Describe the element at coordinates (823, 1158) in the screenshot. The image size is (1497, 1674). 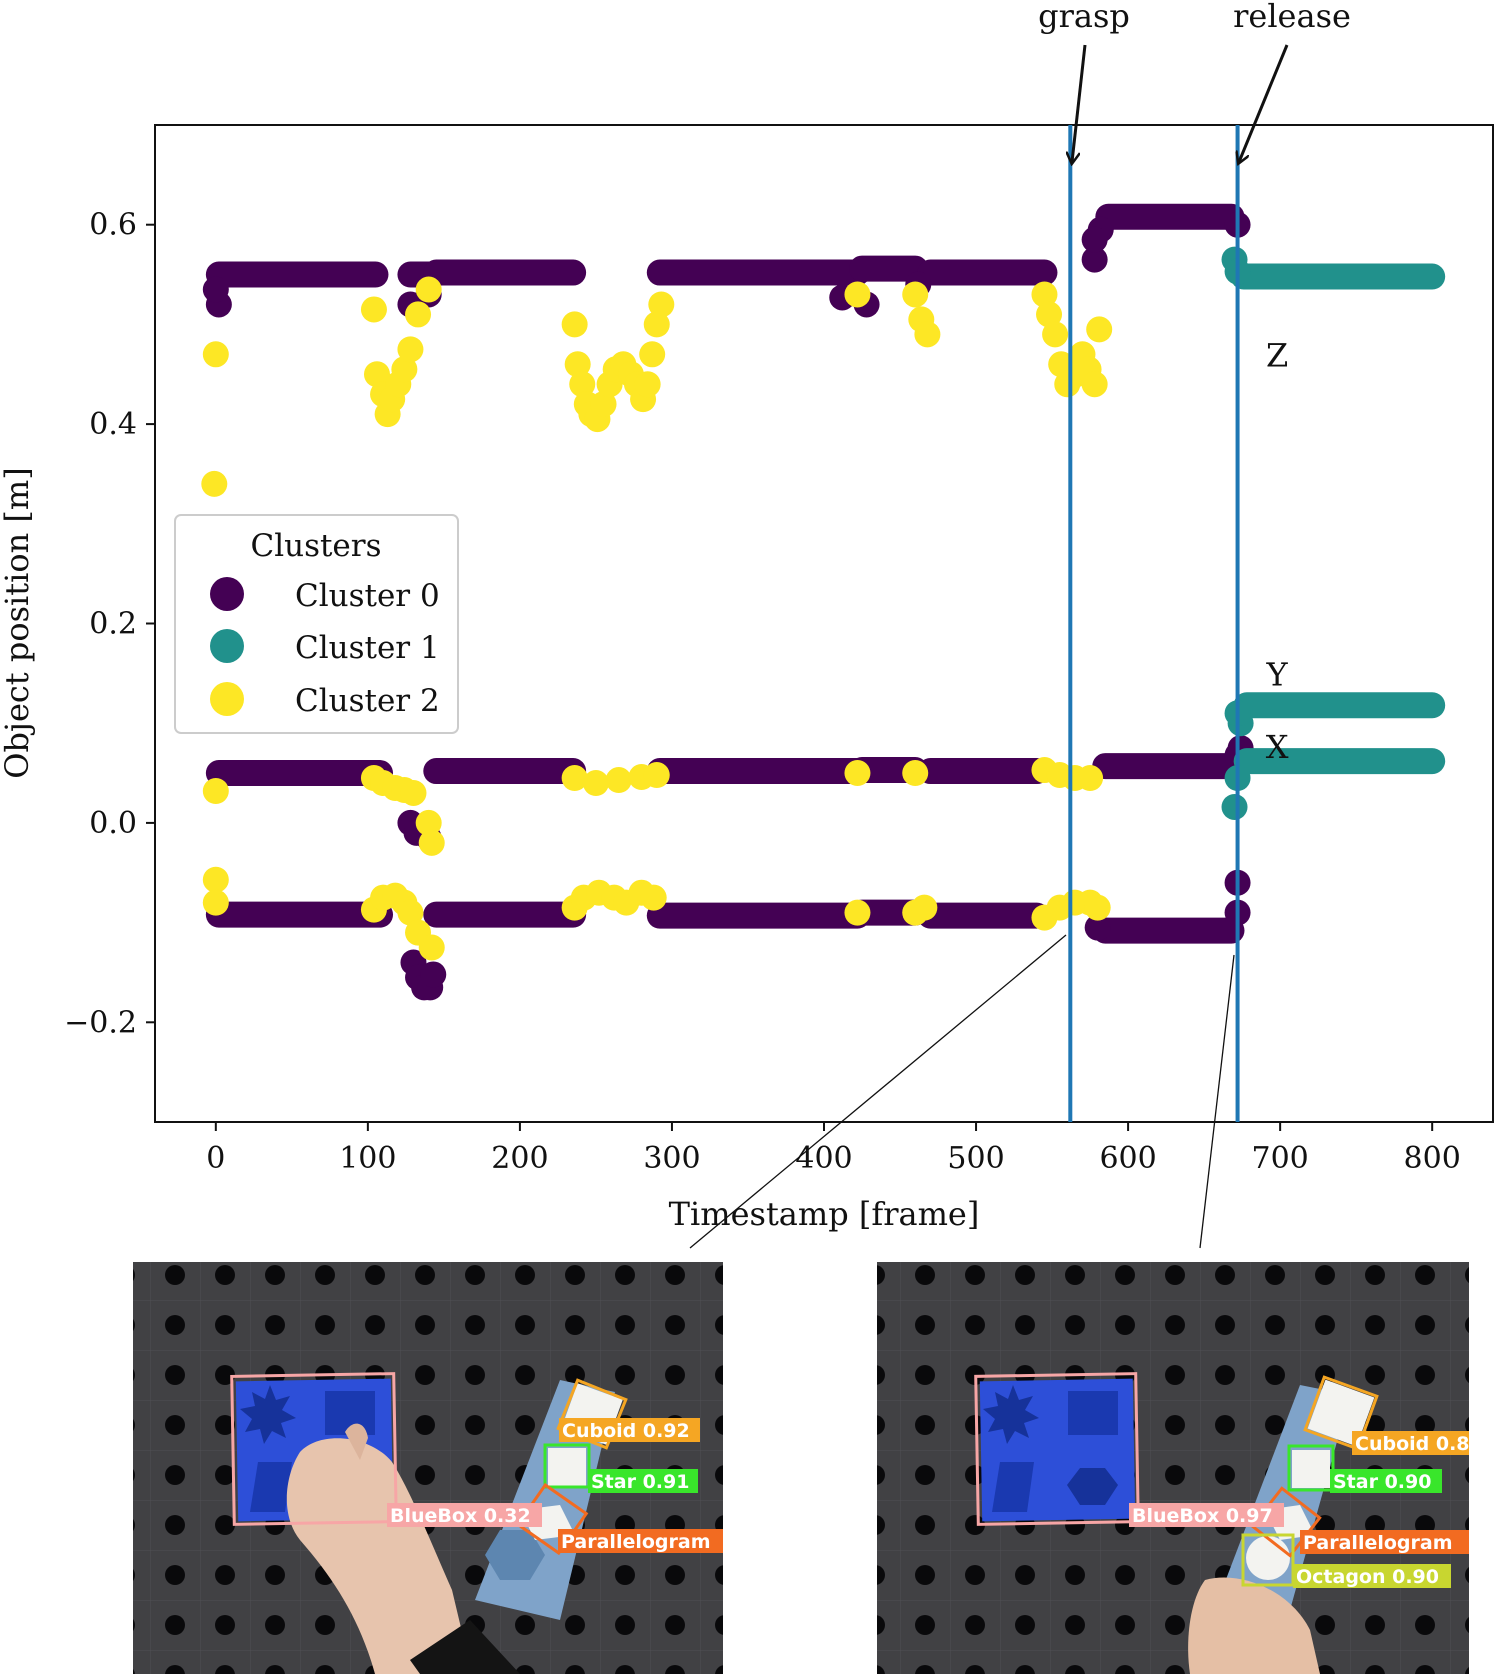
I see `x-tick-label: 400` at that location.